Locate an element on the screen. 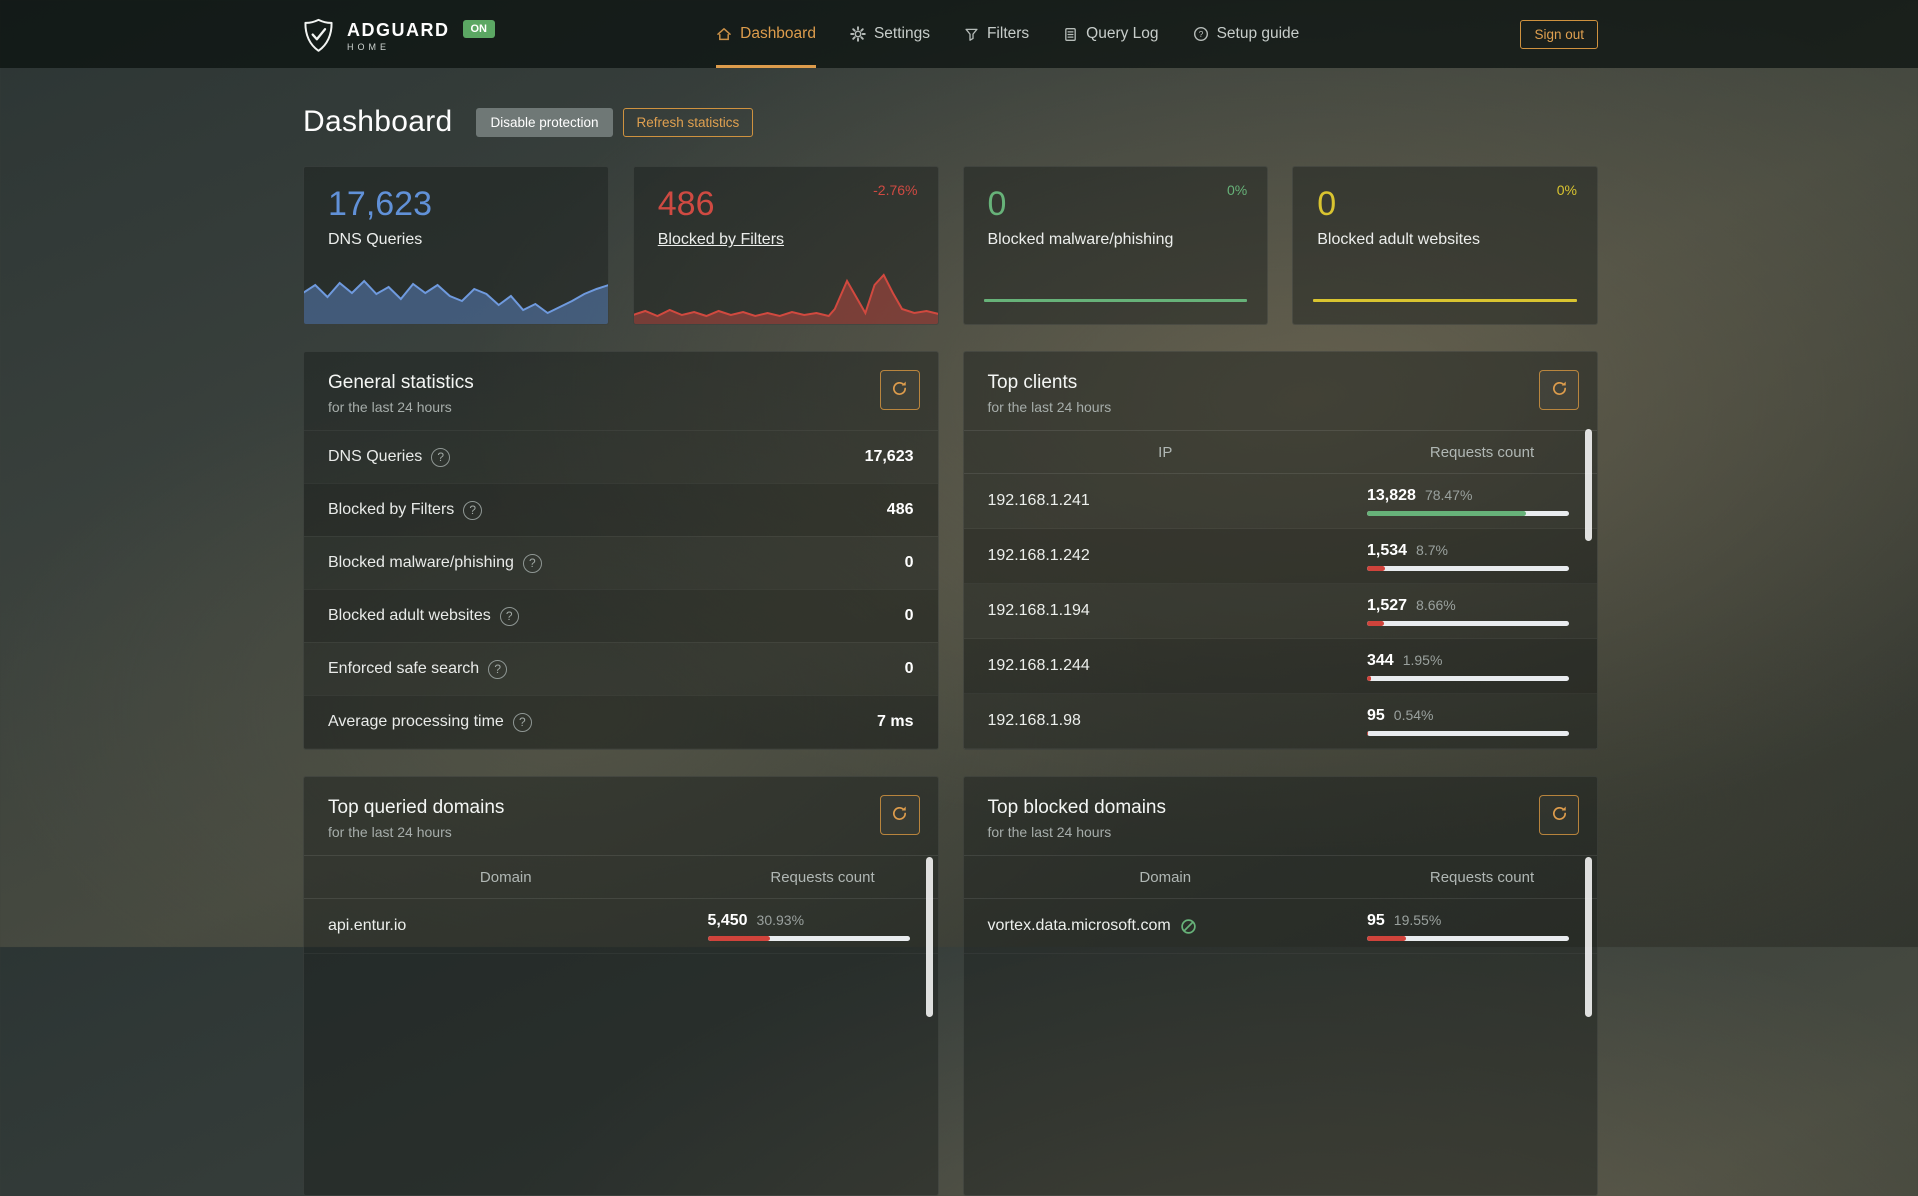 This screenshot has width=1918, height=1196. stats-row-label: Blocked malware/phishing is located at coordinates (421, 562).